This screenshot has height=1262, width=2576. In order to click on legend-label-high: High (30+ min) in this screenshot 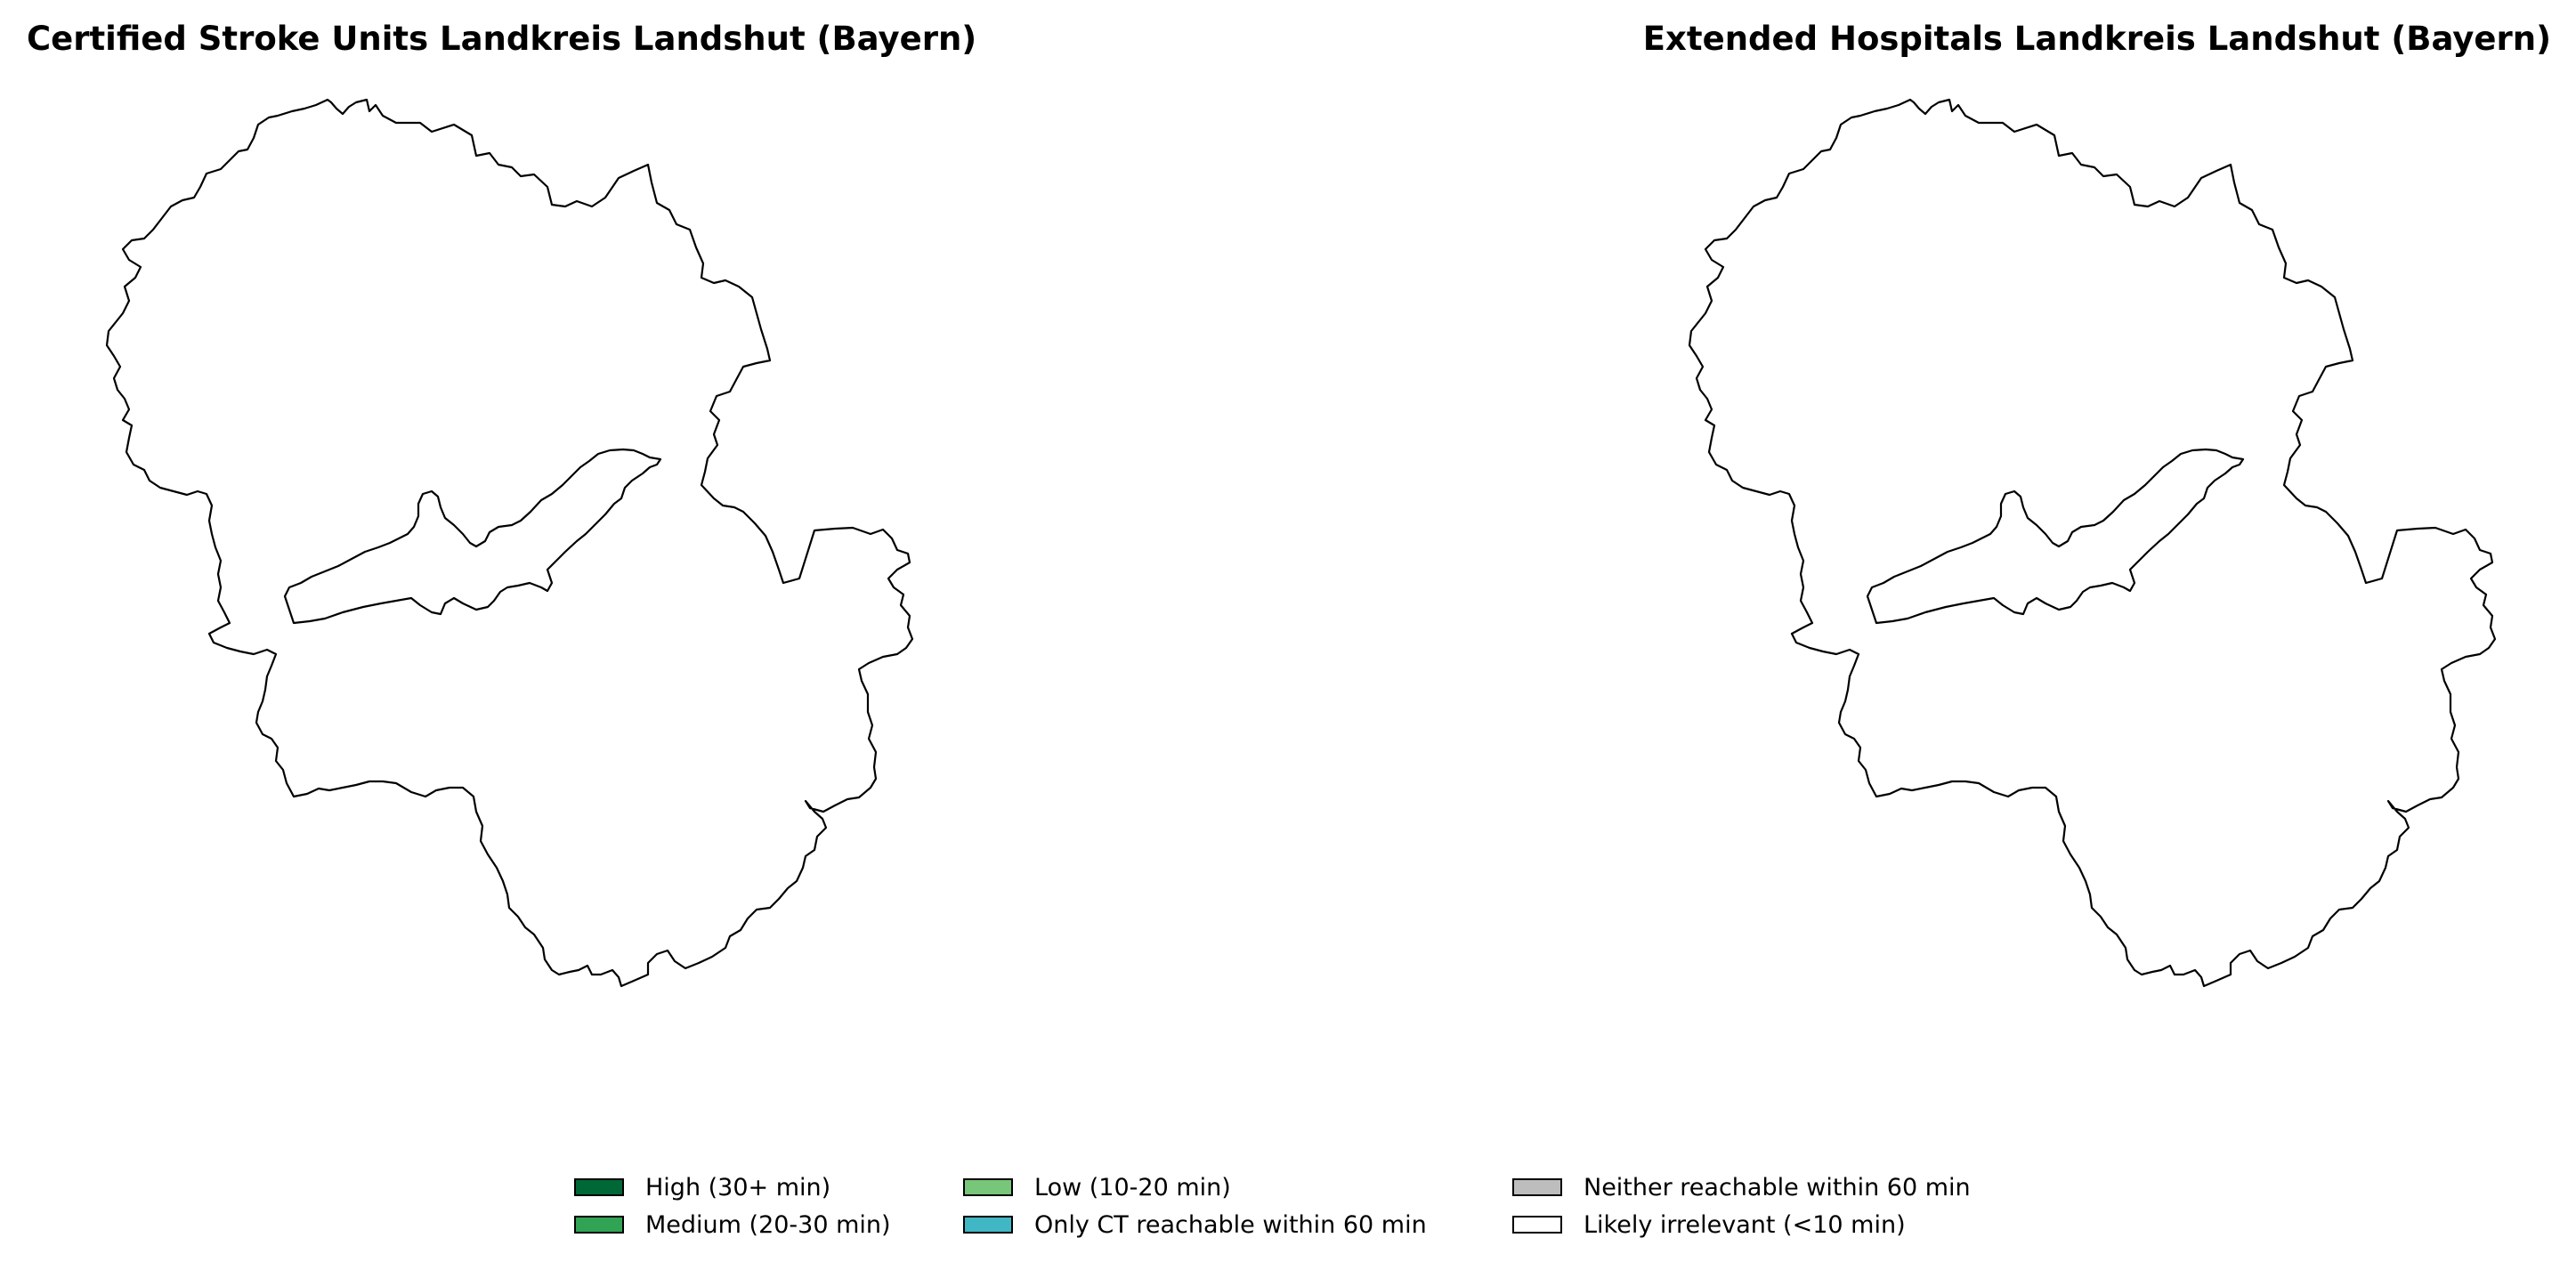, I will do `click(738, 1187)`.